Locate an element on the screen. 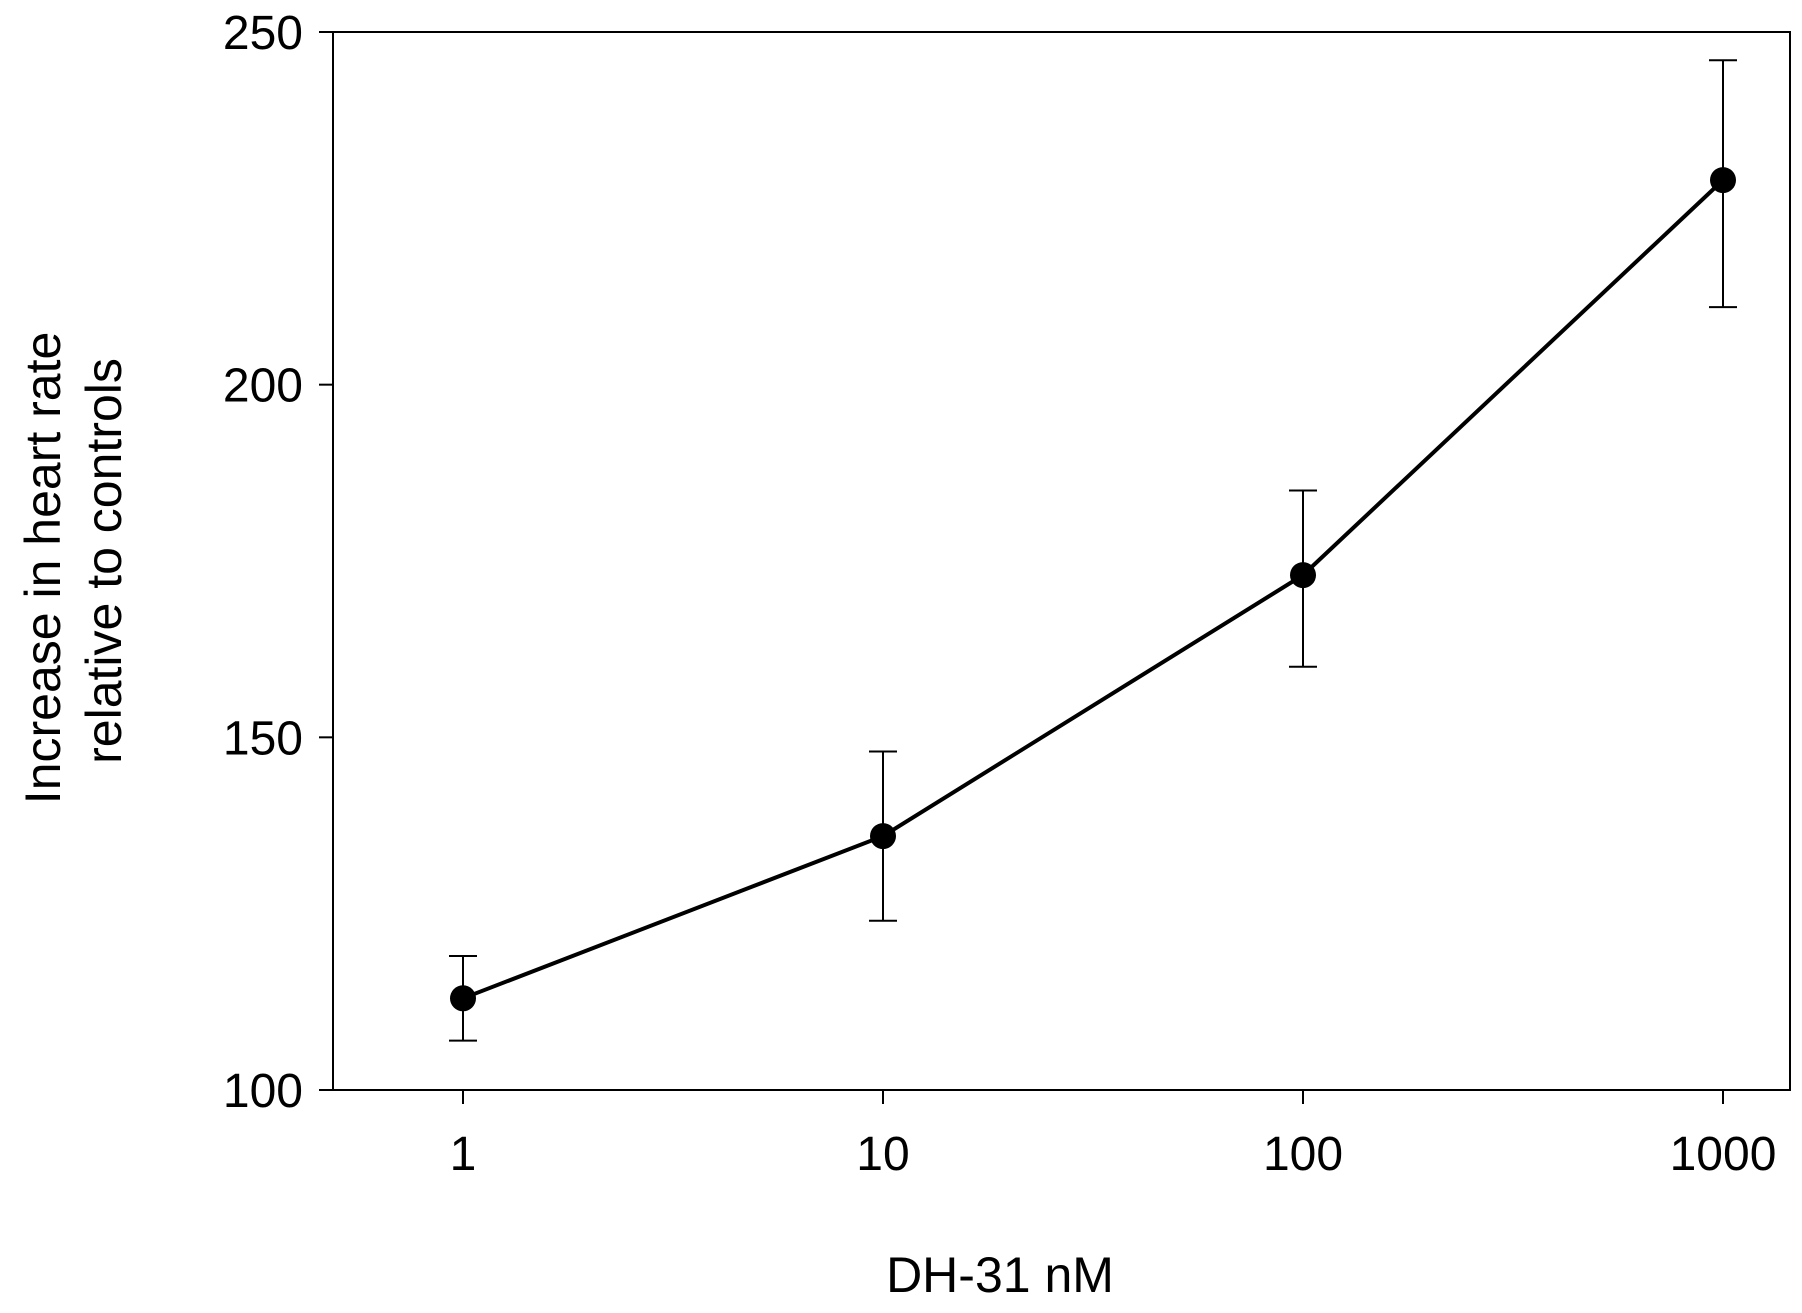 Image resolution: width=1802 pixels, height=1313 pixels. y-tick-label: 250 is located at coordinates (263, 33).